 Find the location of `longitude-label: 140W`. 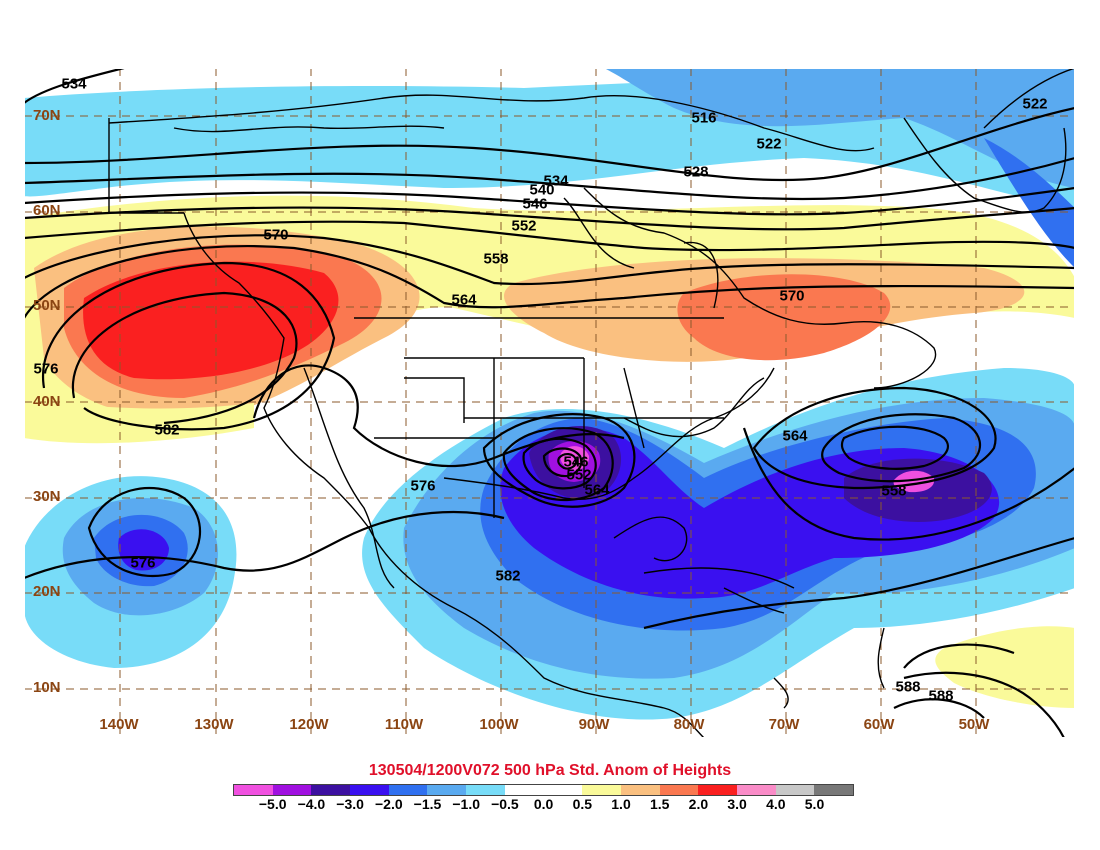

longitude-label: 140W is located at coordinates (119, 724).